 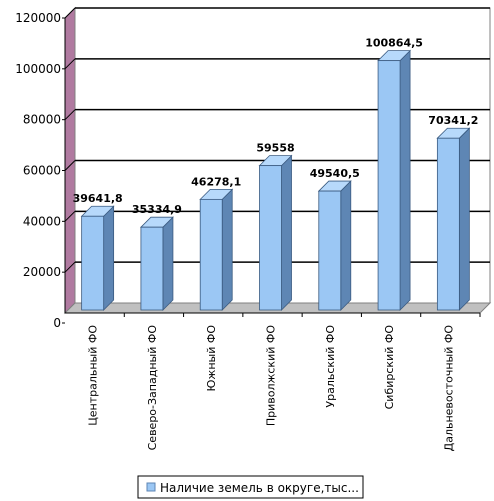 I want to click on y-tick-label: 0, so click(x=57, y=323).